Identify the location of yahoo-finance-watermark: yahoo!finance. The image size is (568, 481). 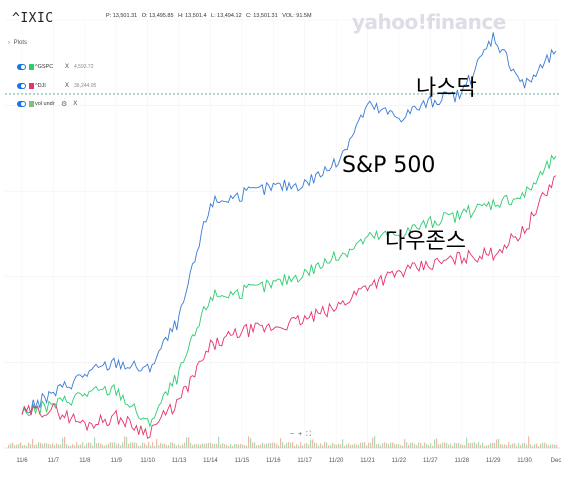
(429, 22).